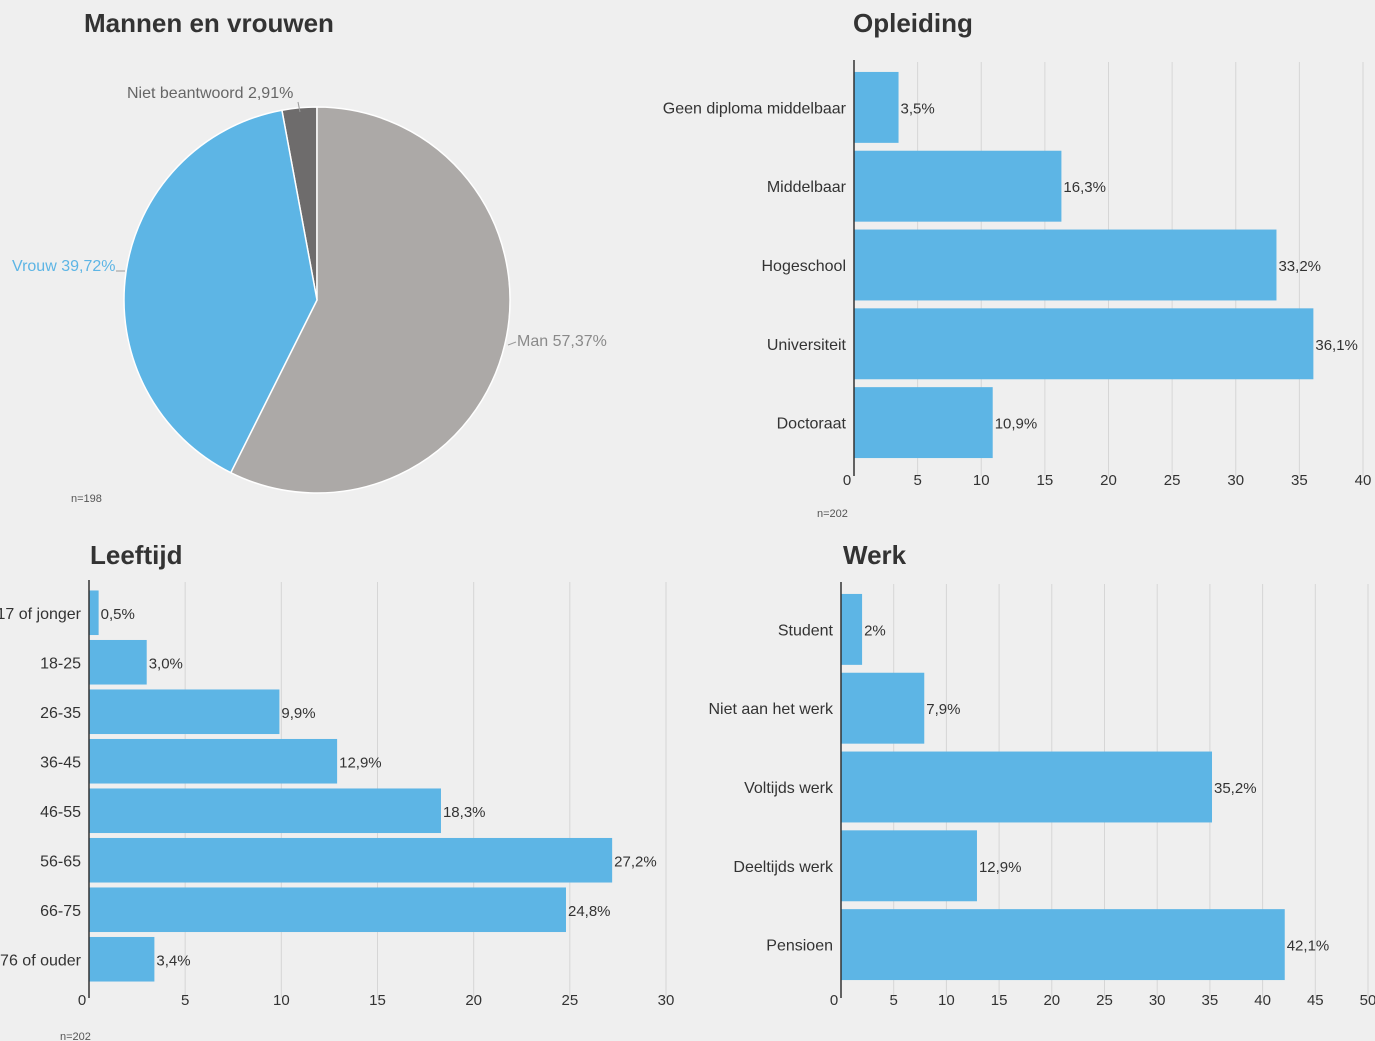 Image resolution: width=1375 pixels, height=1041 pixels. I want to click on value-label: 3,0%, so click(166, 663).